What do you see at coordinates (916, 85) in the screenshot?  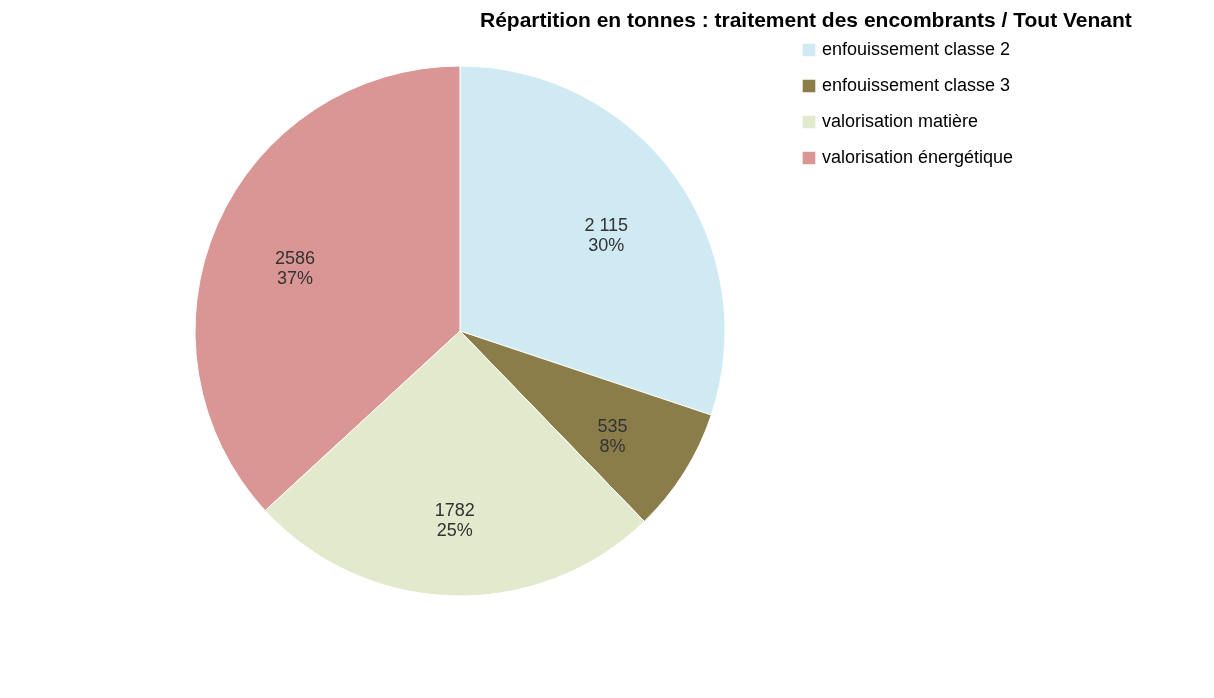 I see `legend-label: enfouissement classe 3` at bounding box center [916, 85].